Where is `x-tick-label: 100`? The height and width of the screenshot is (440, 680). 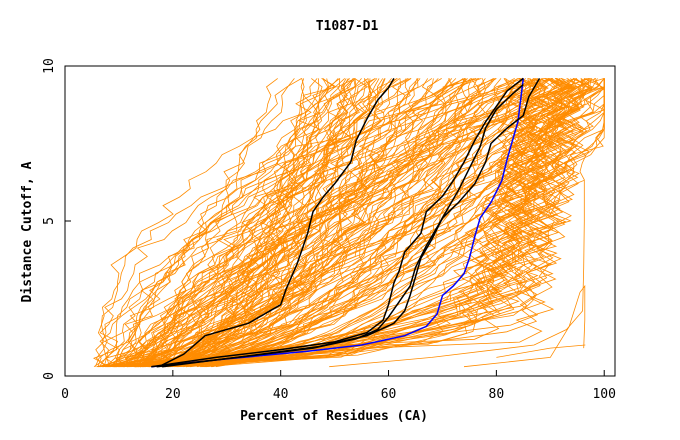 x-tick-label: 100 is located at coordinates (603, 394).